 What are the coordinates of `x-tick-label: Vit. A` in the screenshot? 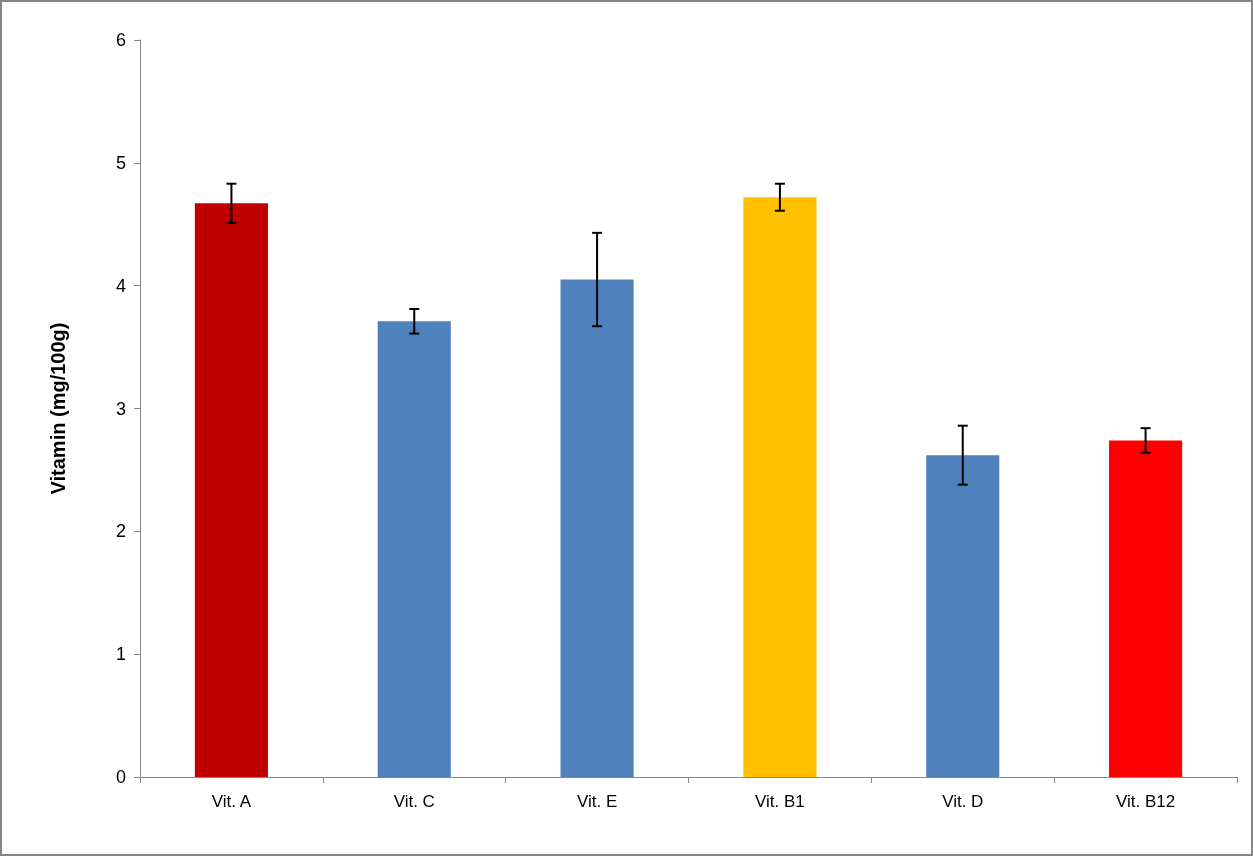 It's located at (231, 801).